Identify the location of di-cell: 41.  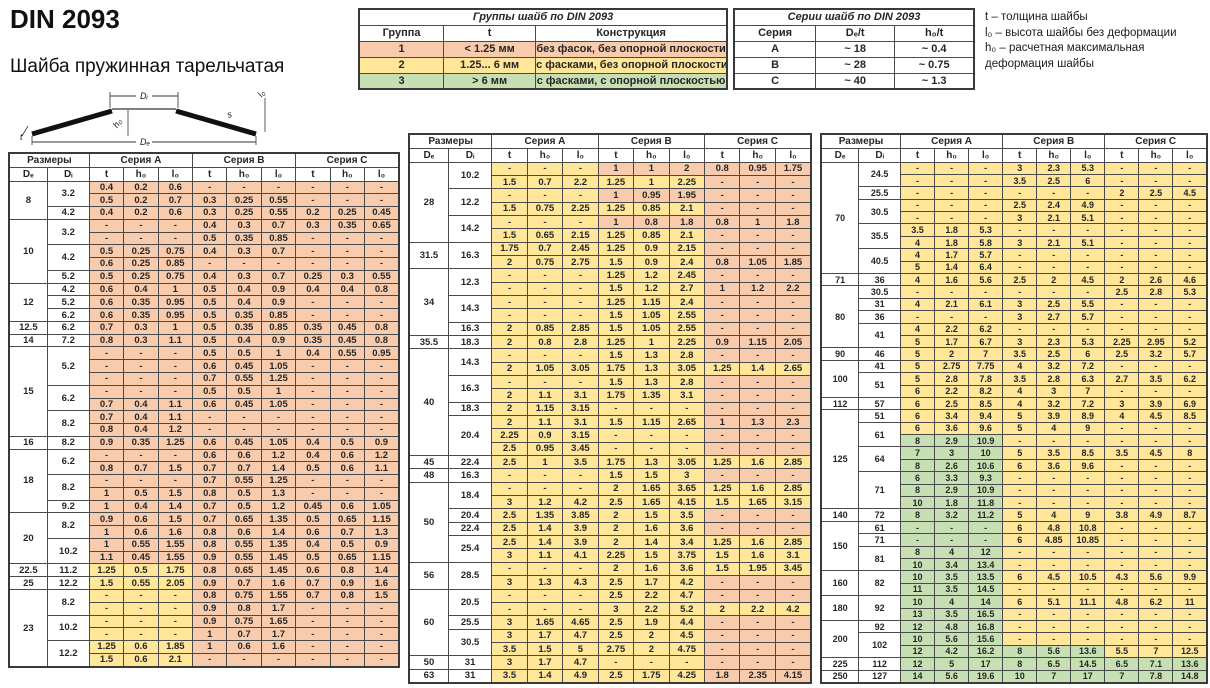
(880, 335).